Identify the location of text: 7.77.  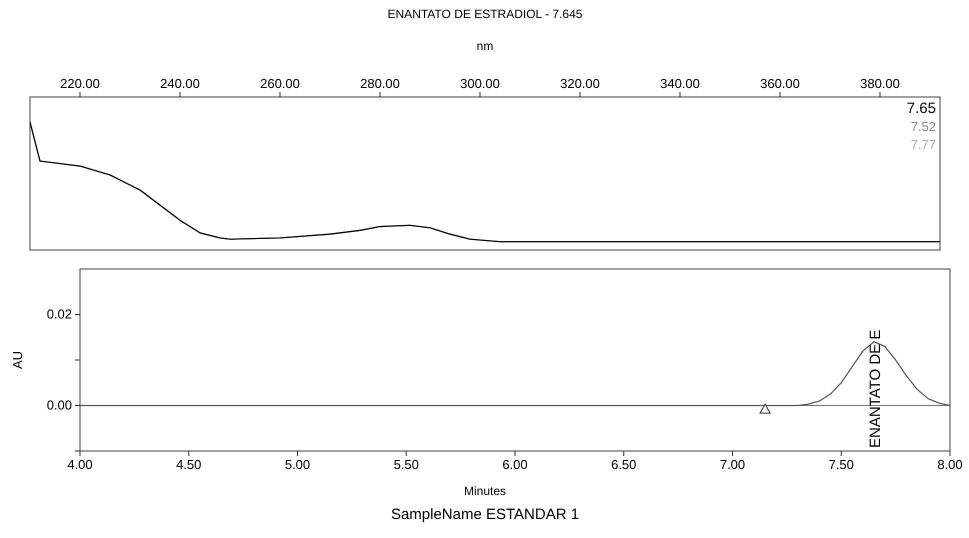
(923, 144).